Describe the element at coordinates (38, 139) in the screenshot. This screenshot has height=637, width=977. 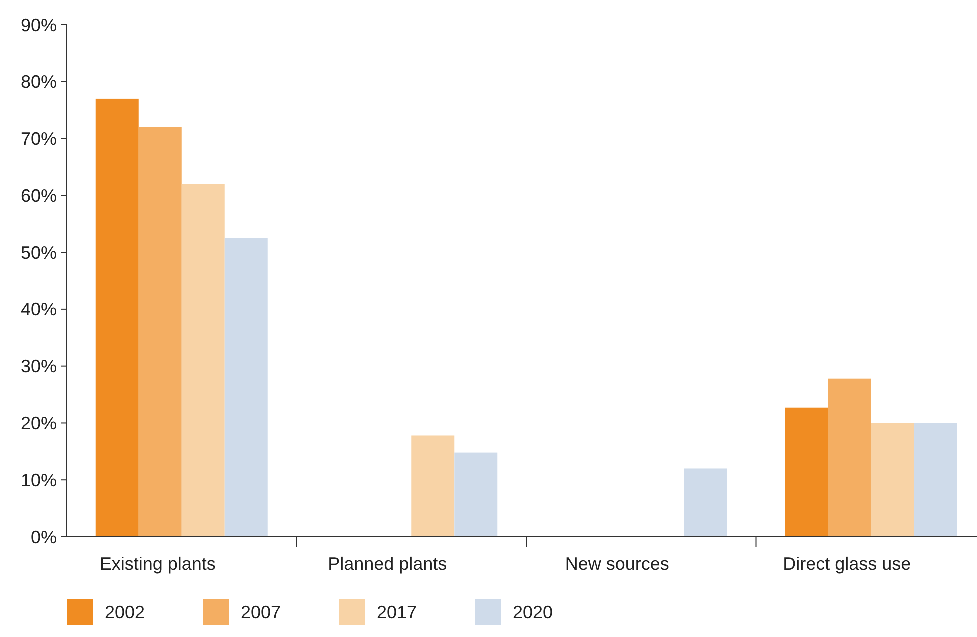
I see `y-tick-label: 70%` at that location.